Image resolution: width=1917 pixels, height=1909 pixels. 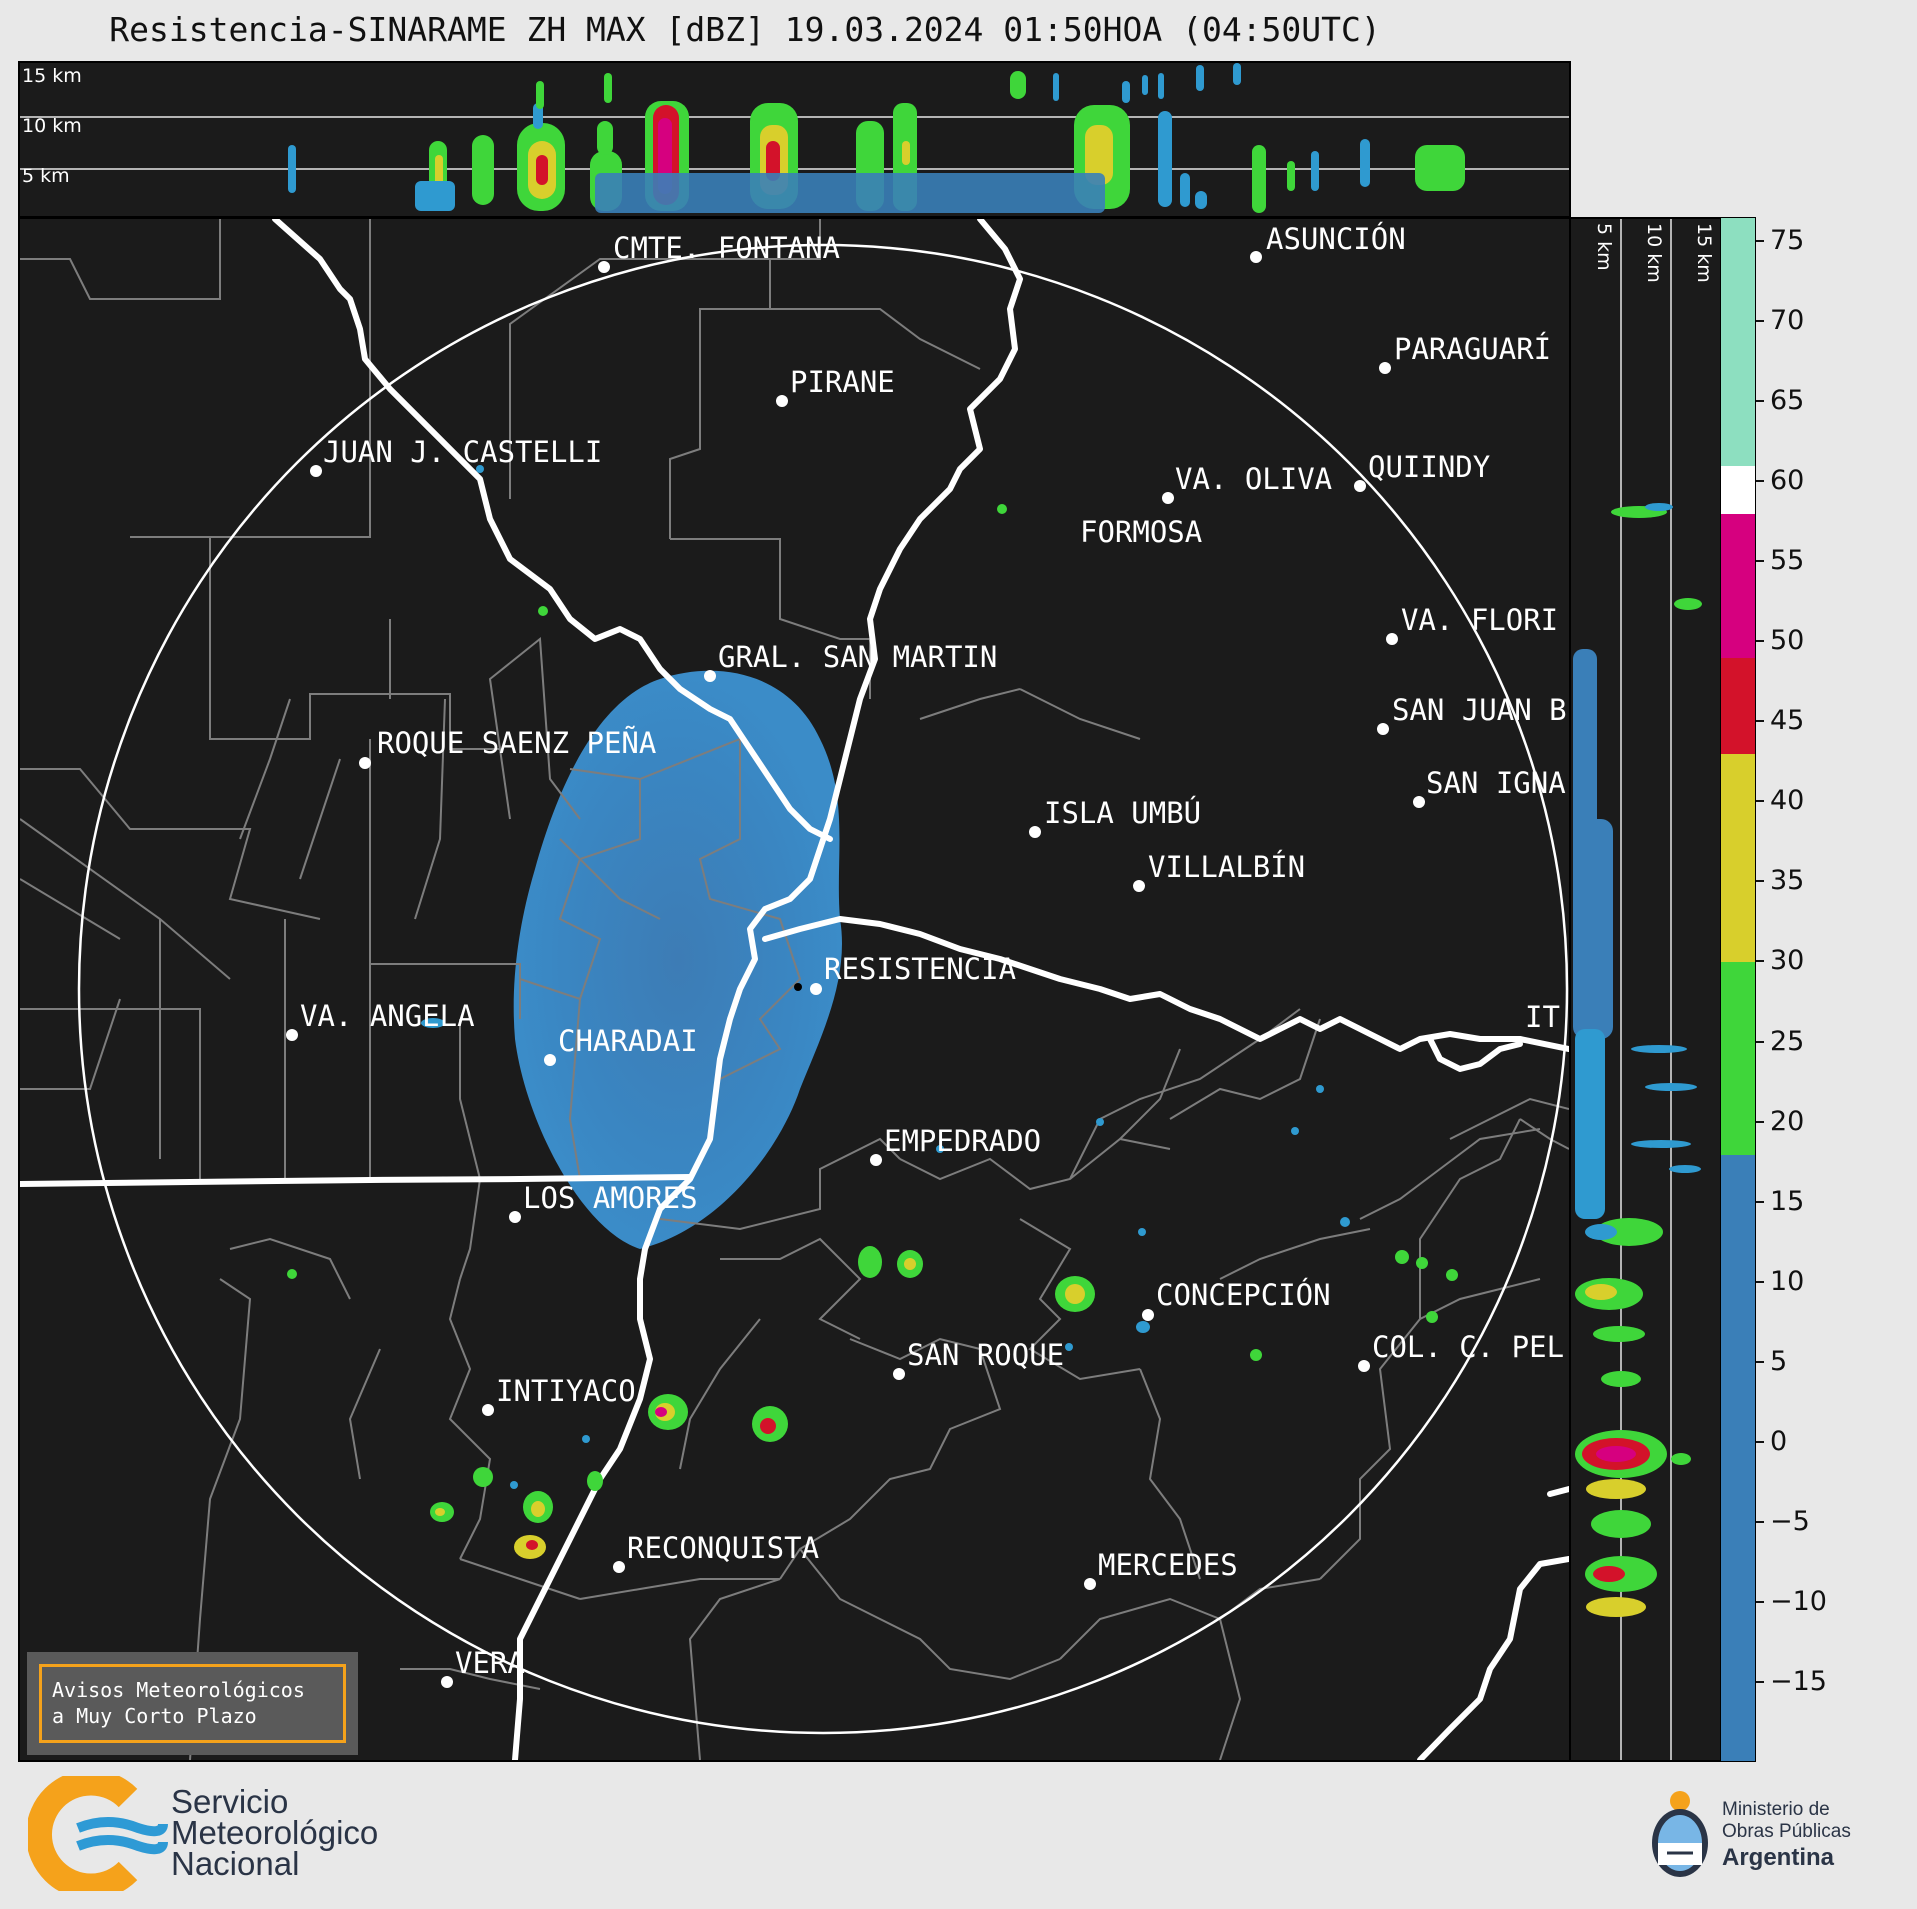 What do you see at coordinates (566, 1391) in the screenshot?
I see `city-label-intiyaco: INTIYACO` at bounding box center [566, 1391].